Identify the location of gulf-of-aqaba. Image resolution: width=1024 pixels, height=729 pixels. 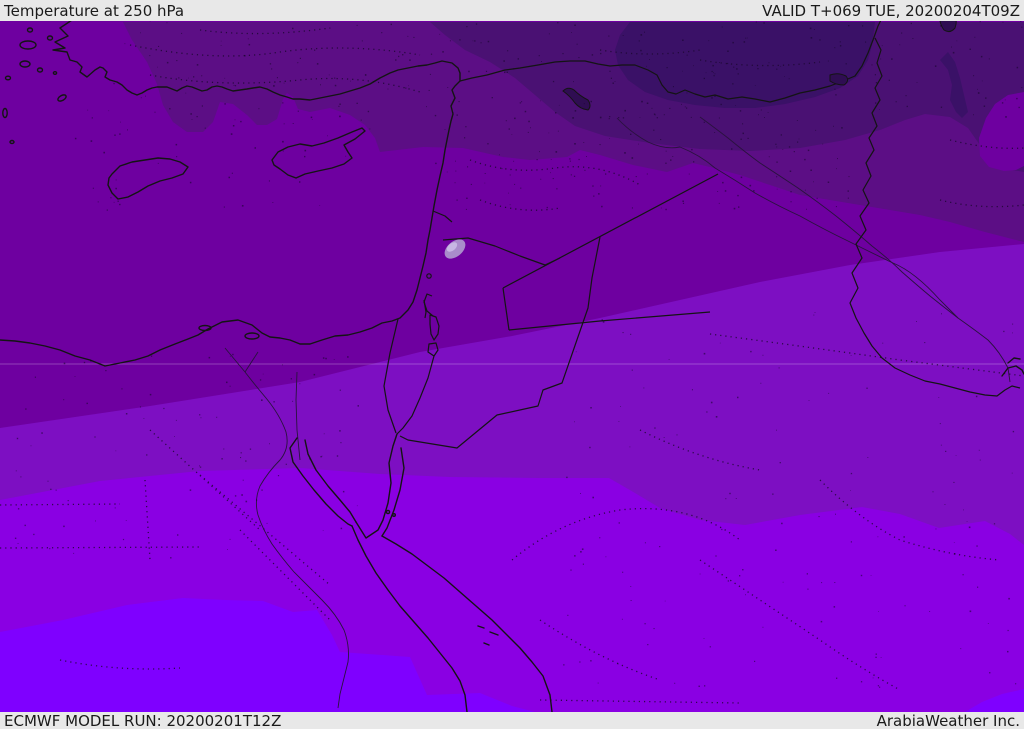
(380, 486).